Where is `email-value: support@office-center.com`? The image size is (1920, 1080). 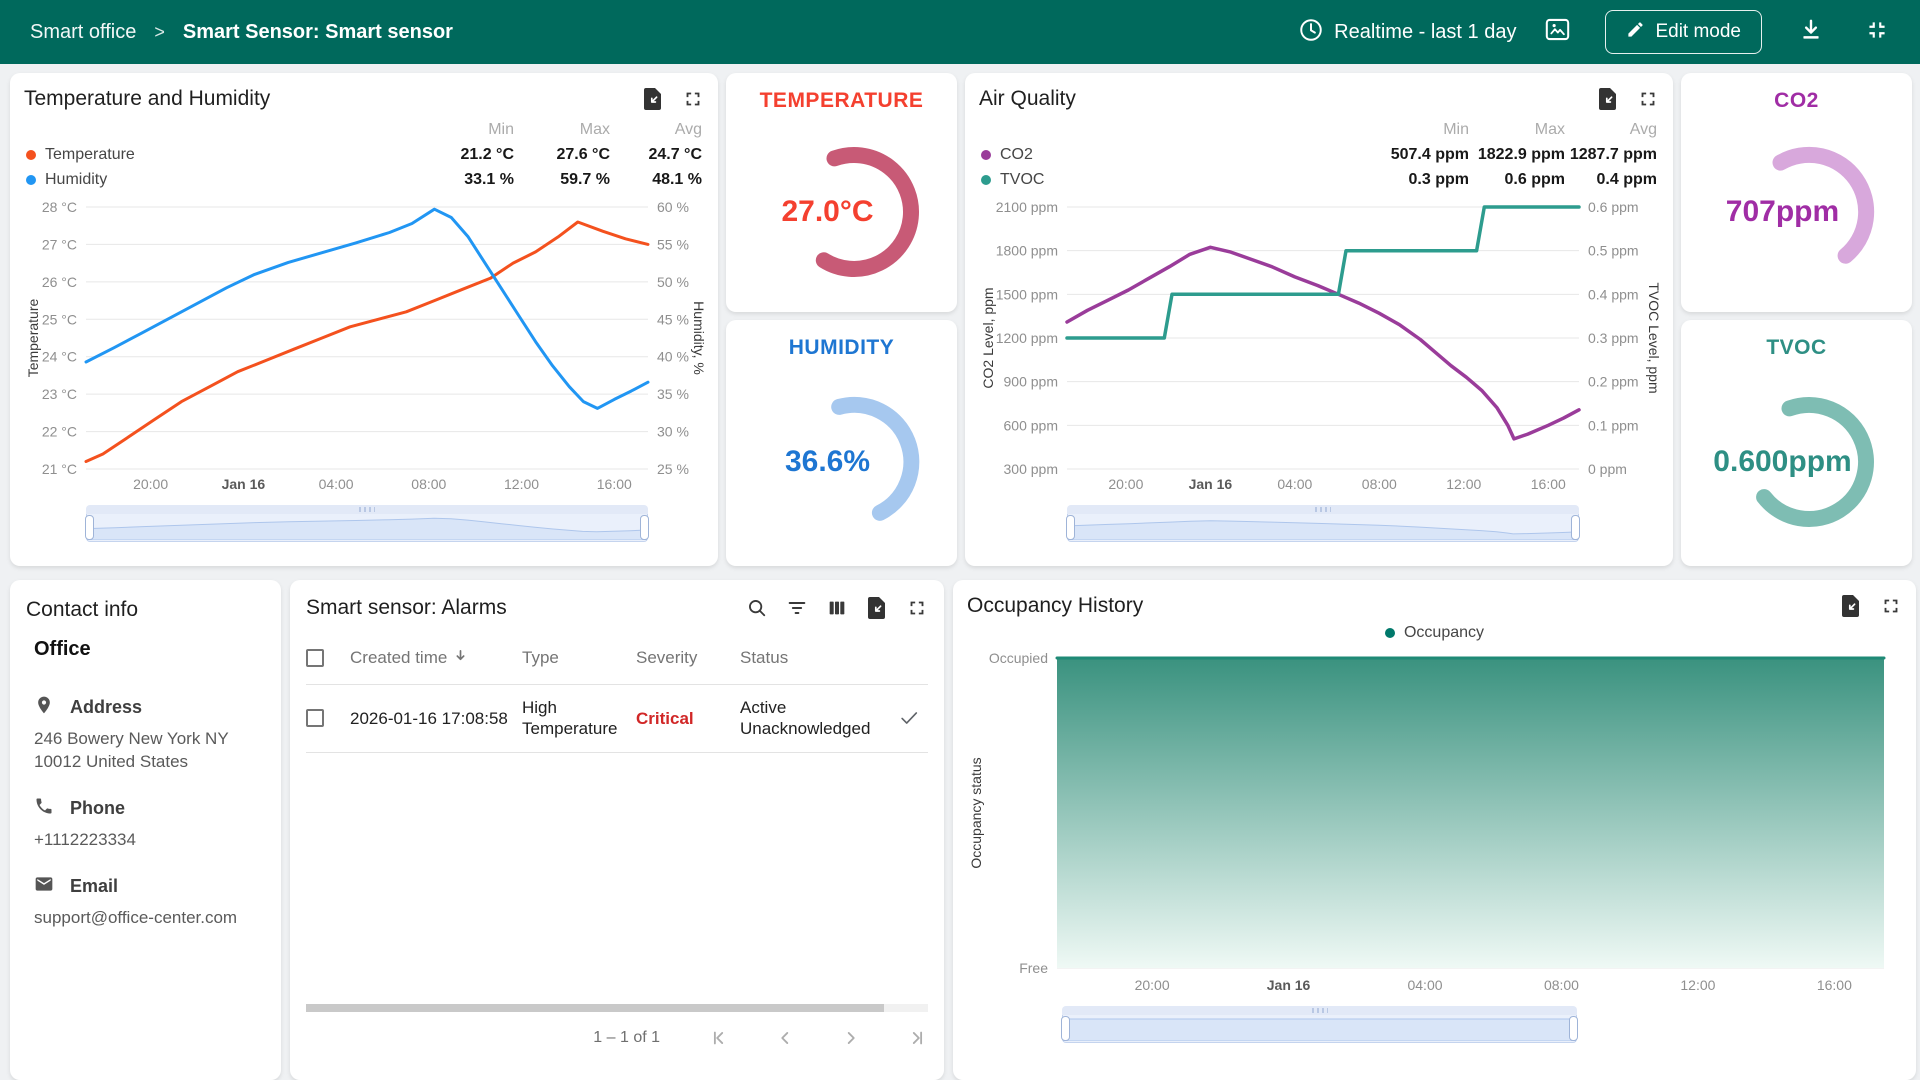
email-value: support@office-center.com is located at coordinates (136, 917).